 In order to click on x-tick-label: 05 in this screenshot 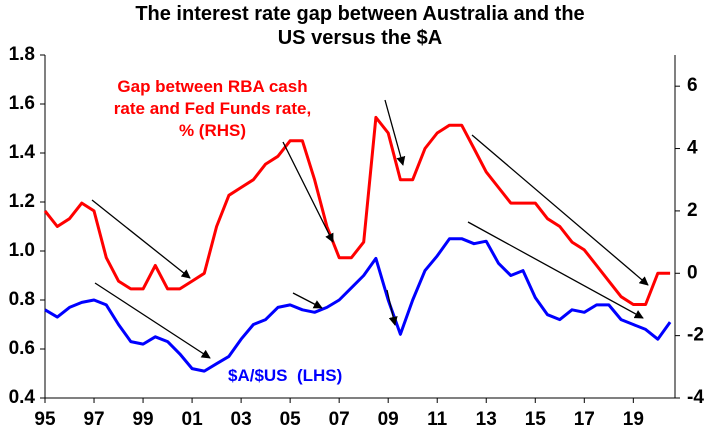, I will do `click(291, 419)`.